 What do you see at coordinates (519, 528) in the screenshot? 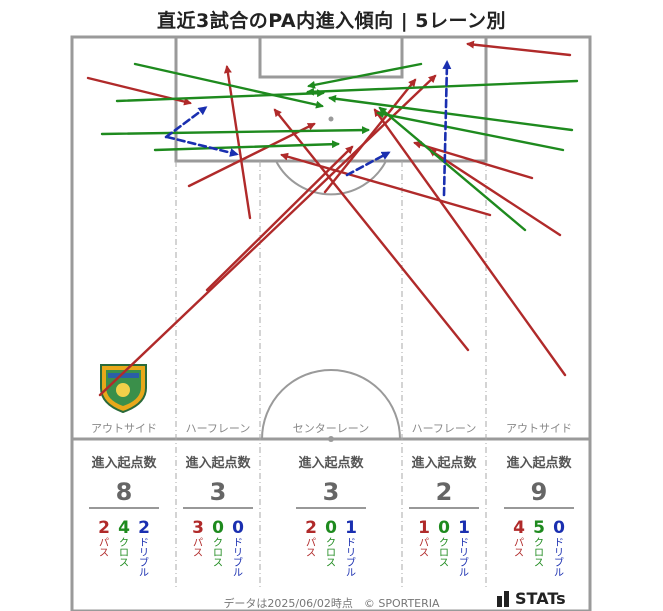
I see `pass-count: 4` at bounding box center [519, 528].